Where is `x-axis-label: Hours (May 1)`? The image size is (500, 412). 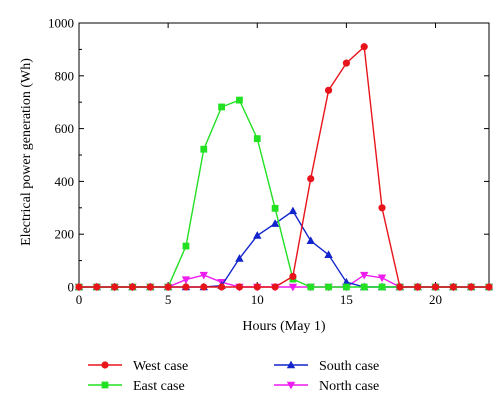
x-axis-label: Hours (May 1) is located at coordinates (284, 326).